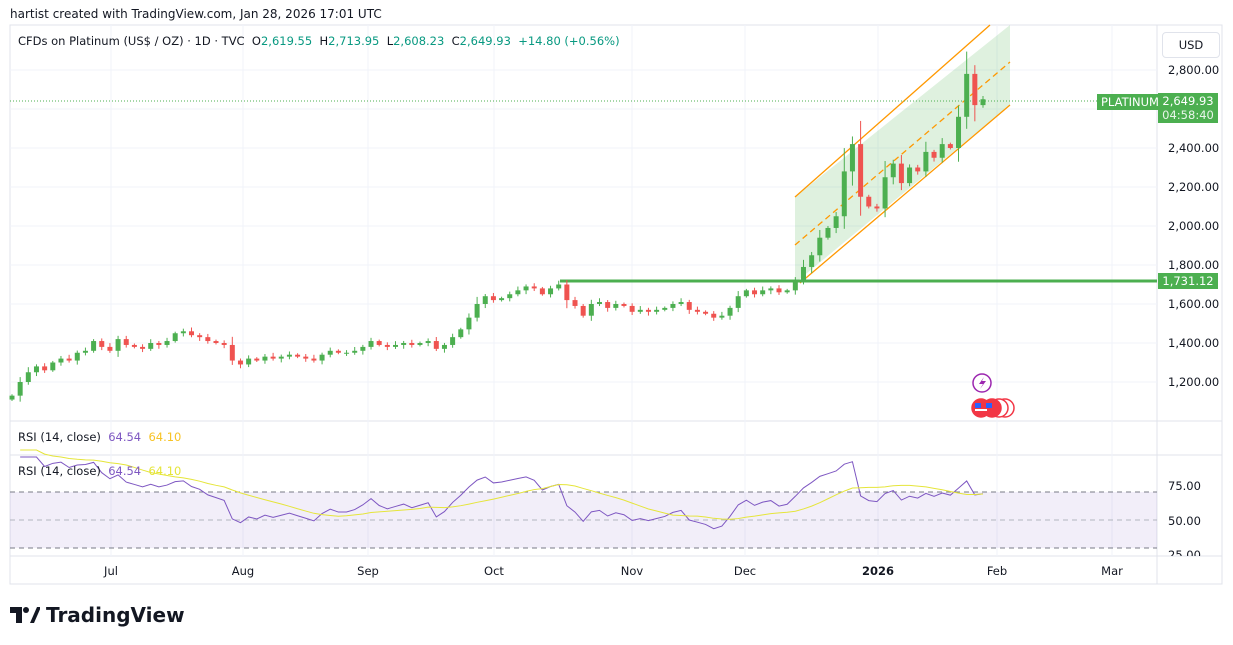 This screenshot has height=645, width=1233. Describe the element at coordinates (745, 571) in the screenshot. I see `time-tick: Dec` at that location.